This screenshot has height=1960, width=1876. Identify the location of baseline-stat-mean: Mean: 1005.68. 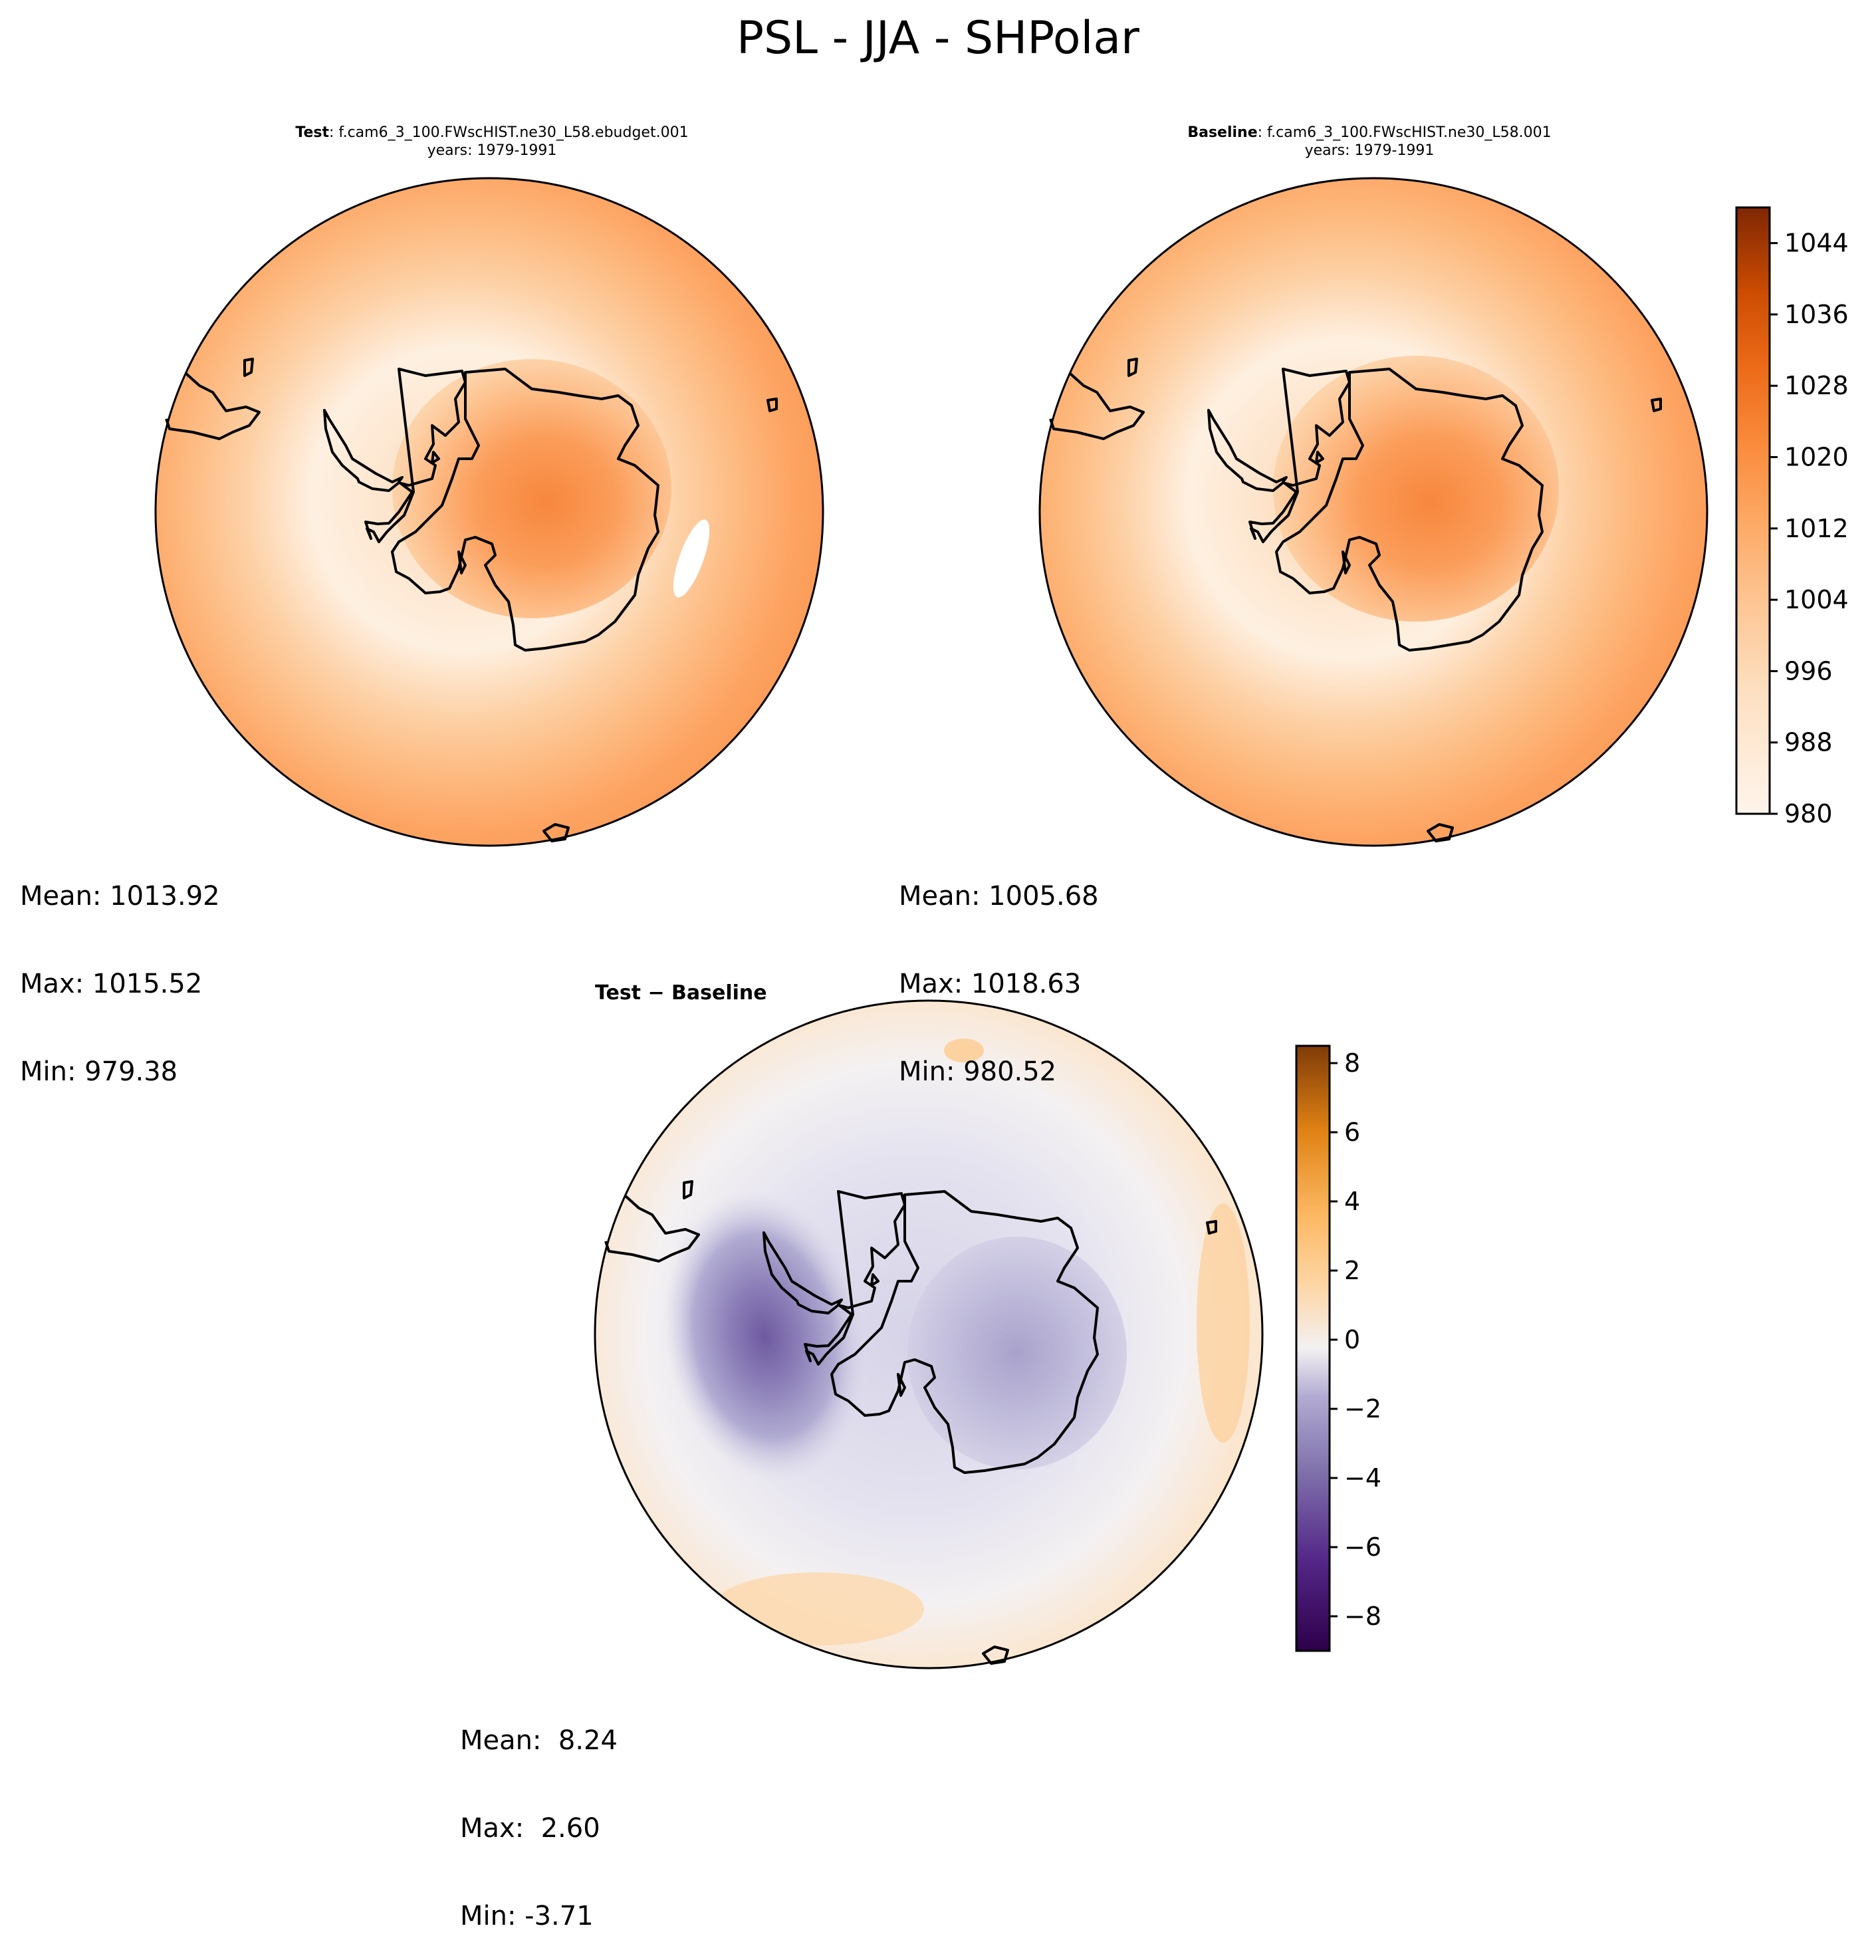
(999, 896).